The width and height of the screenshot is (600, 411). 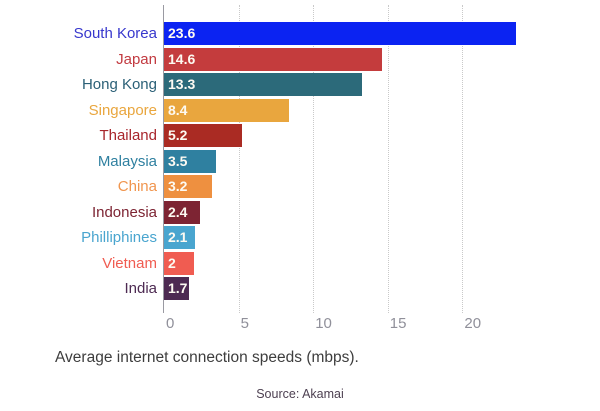 I want to click on x-axis: 0 5 10 15 20, so click(x=375, y=325).